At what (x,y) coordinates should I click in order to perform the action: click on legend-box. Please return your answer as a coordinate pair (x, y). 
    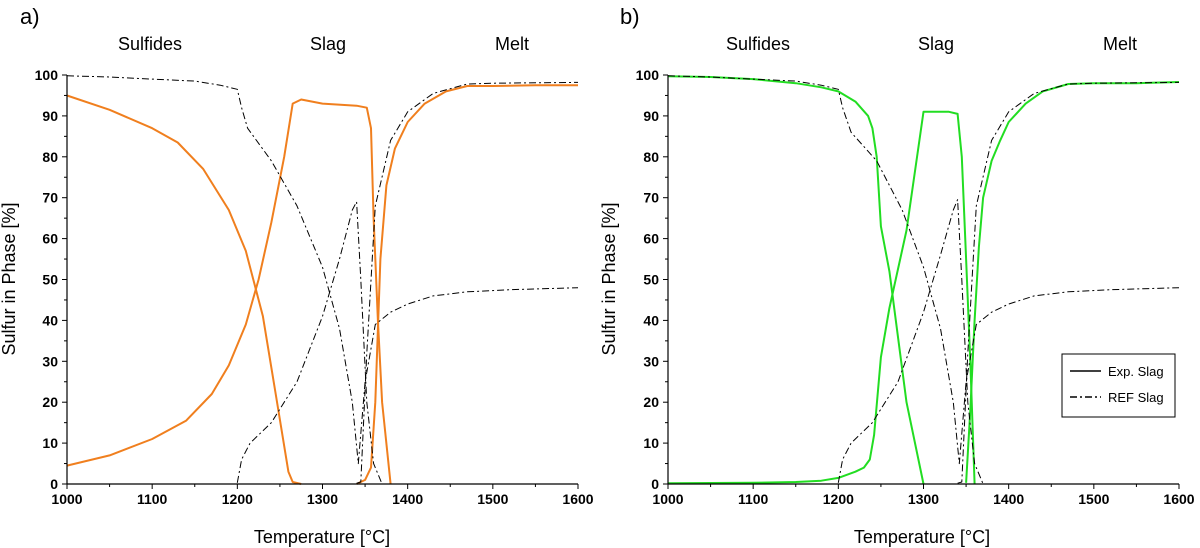
    Looking at the image, I should click on (1118, 385).